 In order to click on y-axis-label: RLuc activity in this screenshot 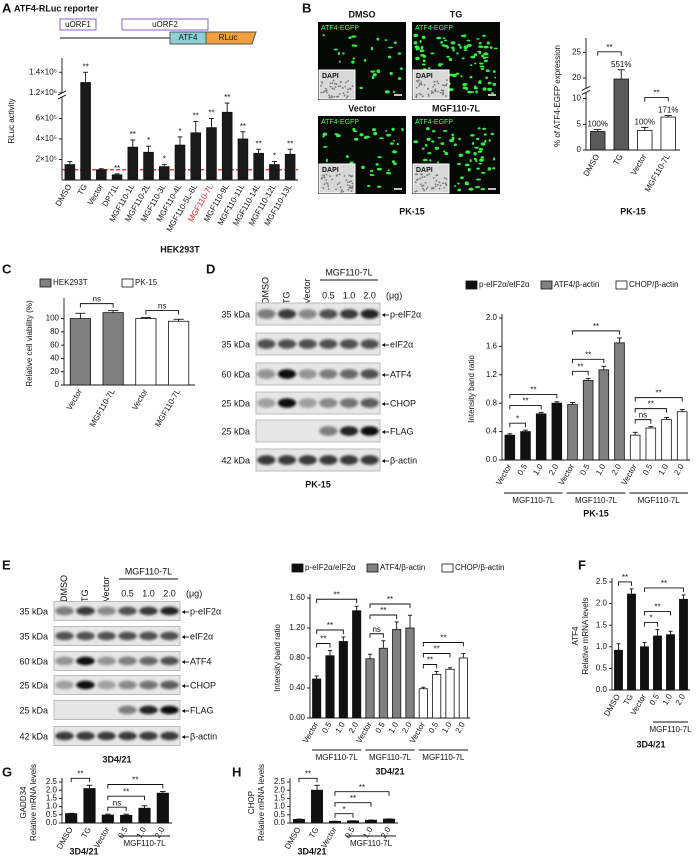, I will do `click(11, 120)`.